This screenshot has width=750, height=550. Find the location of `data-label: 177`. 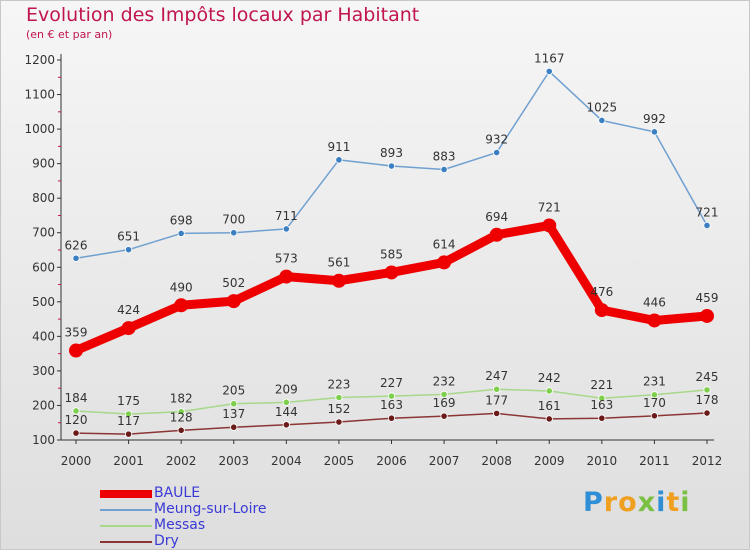

data-label: 177 is located at coordinates (496, 400).